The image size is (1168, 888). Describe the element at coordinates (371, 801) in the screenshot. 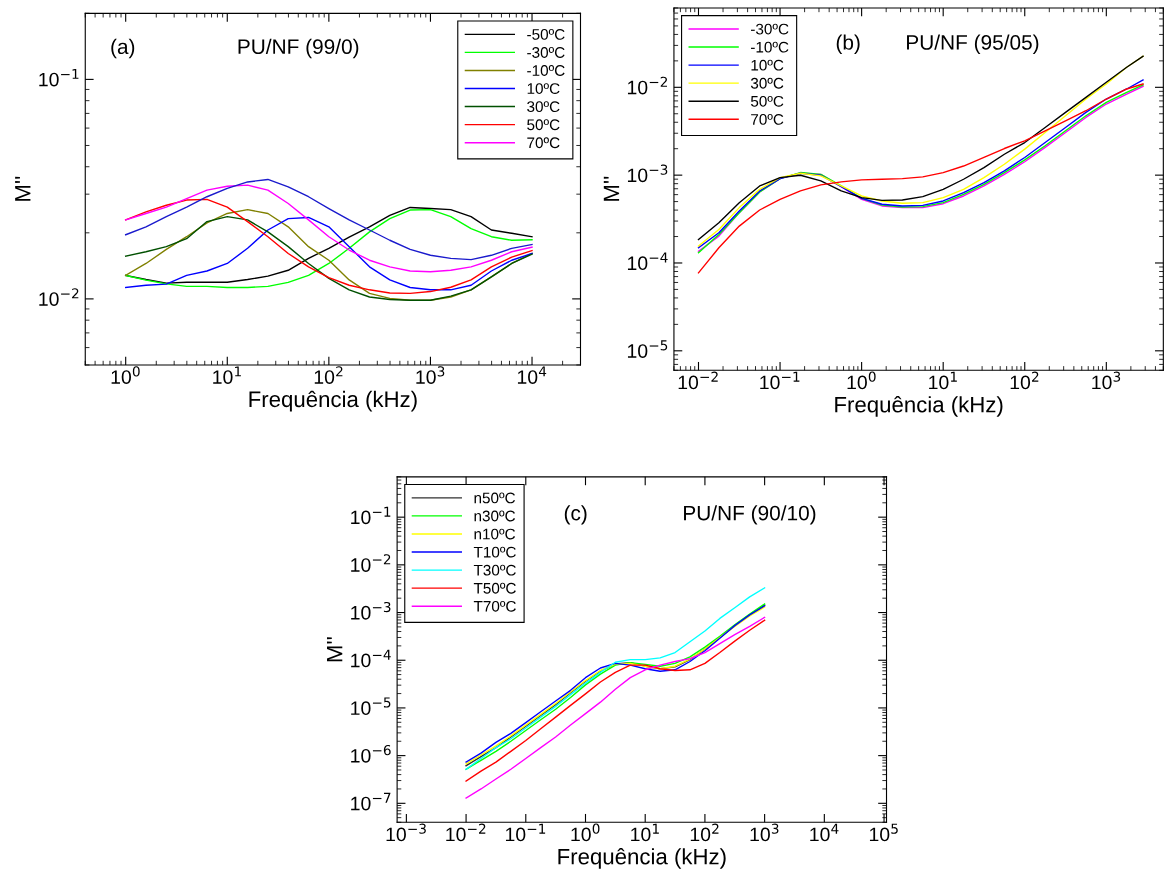

I see `y-tick-label: 10$^{−7}$` at that location.